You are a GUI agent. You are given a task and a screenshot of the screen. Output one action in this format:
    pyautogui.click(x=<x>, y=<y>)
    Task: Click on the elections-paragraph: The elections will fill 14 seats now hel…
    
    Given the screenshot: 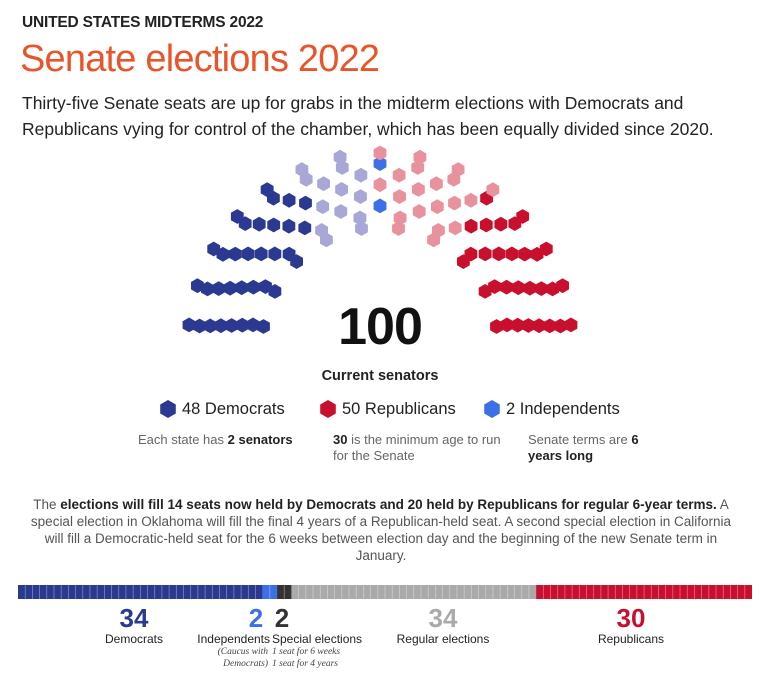 What is the action you would take?
    pyautogui.click(x=381, y=530)
    